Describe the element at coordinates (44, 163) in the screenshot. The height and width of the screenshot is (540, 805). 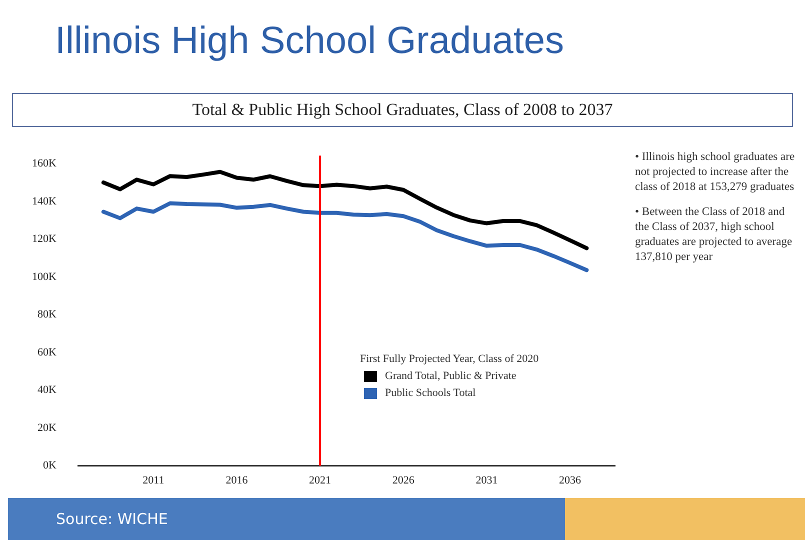
I see `y-tick-label: 160K` at that location.